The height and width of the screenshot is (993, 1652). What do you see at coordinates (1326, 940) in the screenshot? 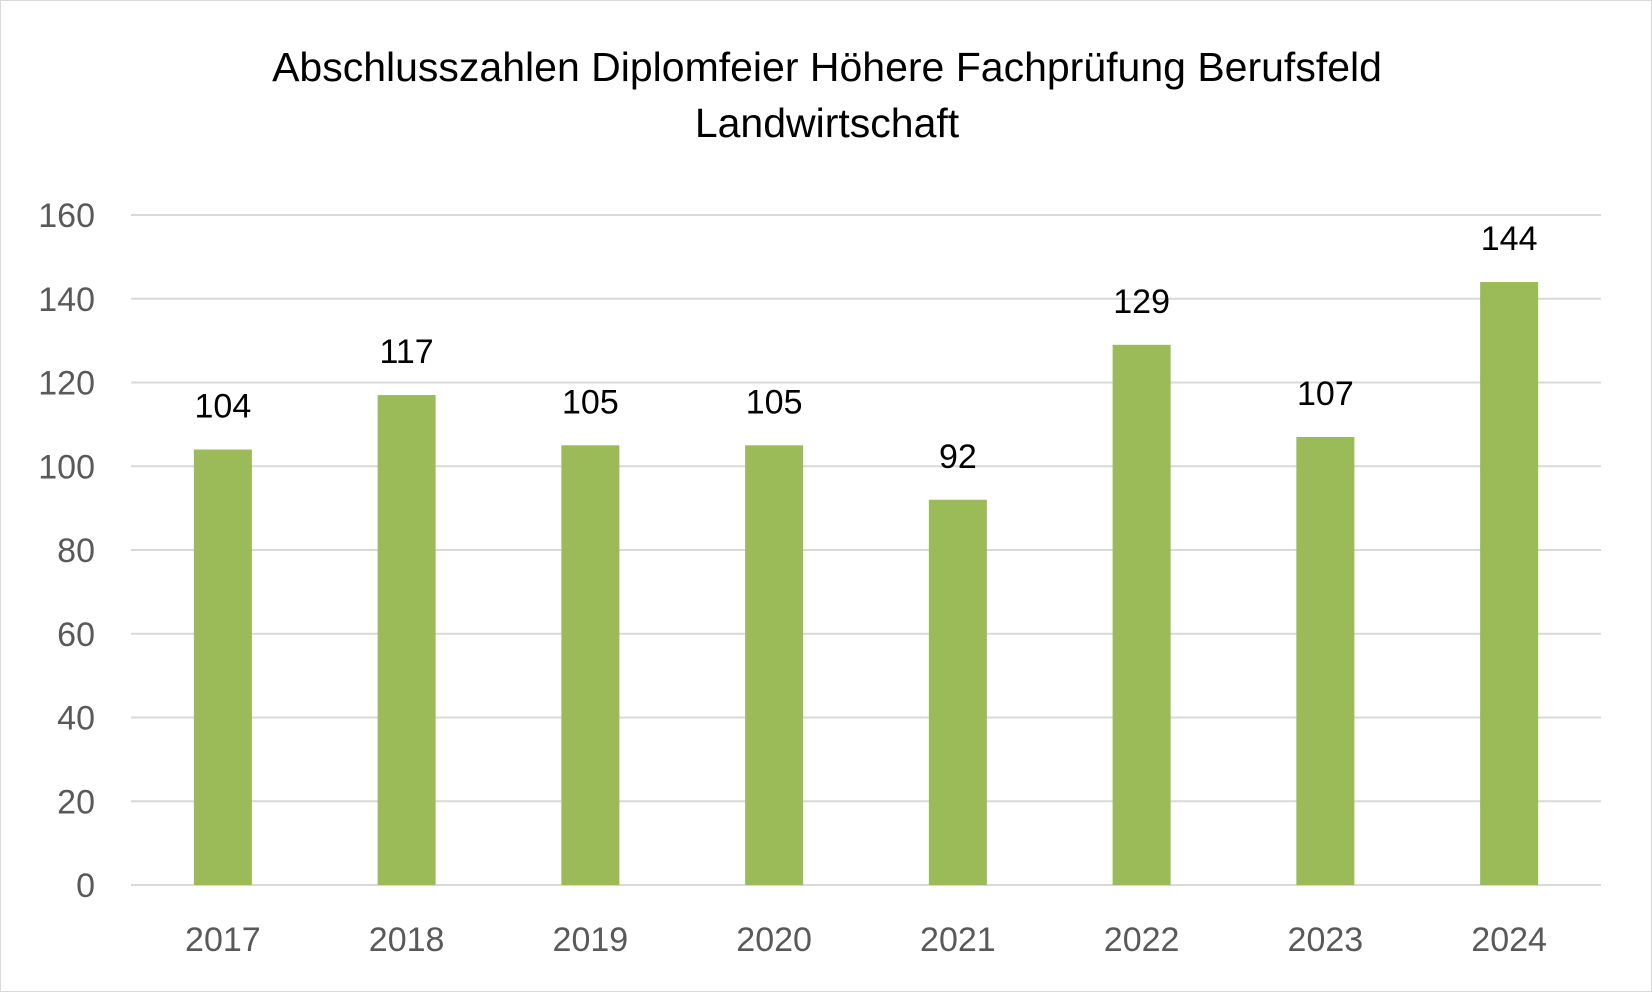
I see `x-tick-label: 2023` at bounding box center [1326, 940].